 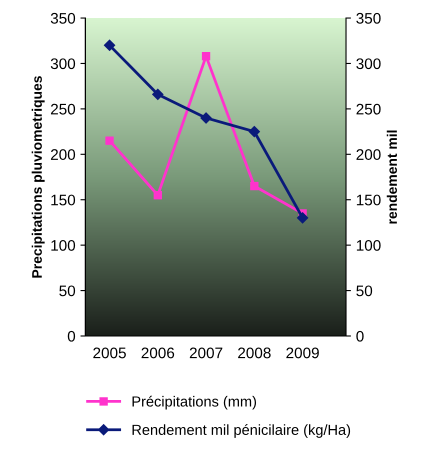 I want to click on legend-label: Précipitations (mm), so click(x=194, y=403).